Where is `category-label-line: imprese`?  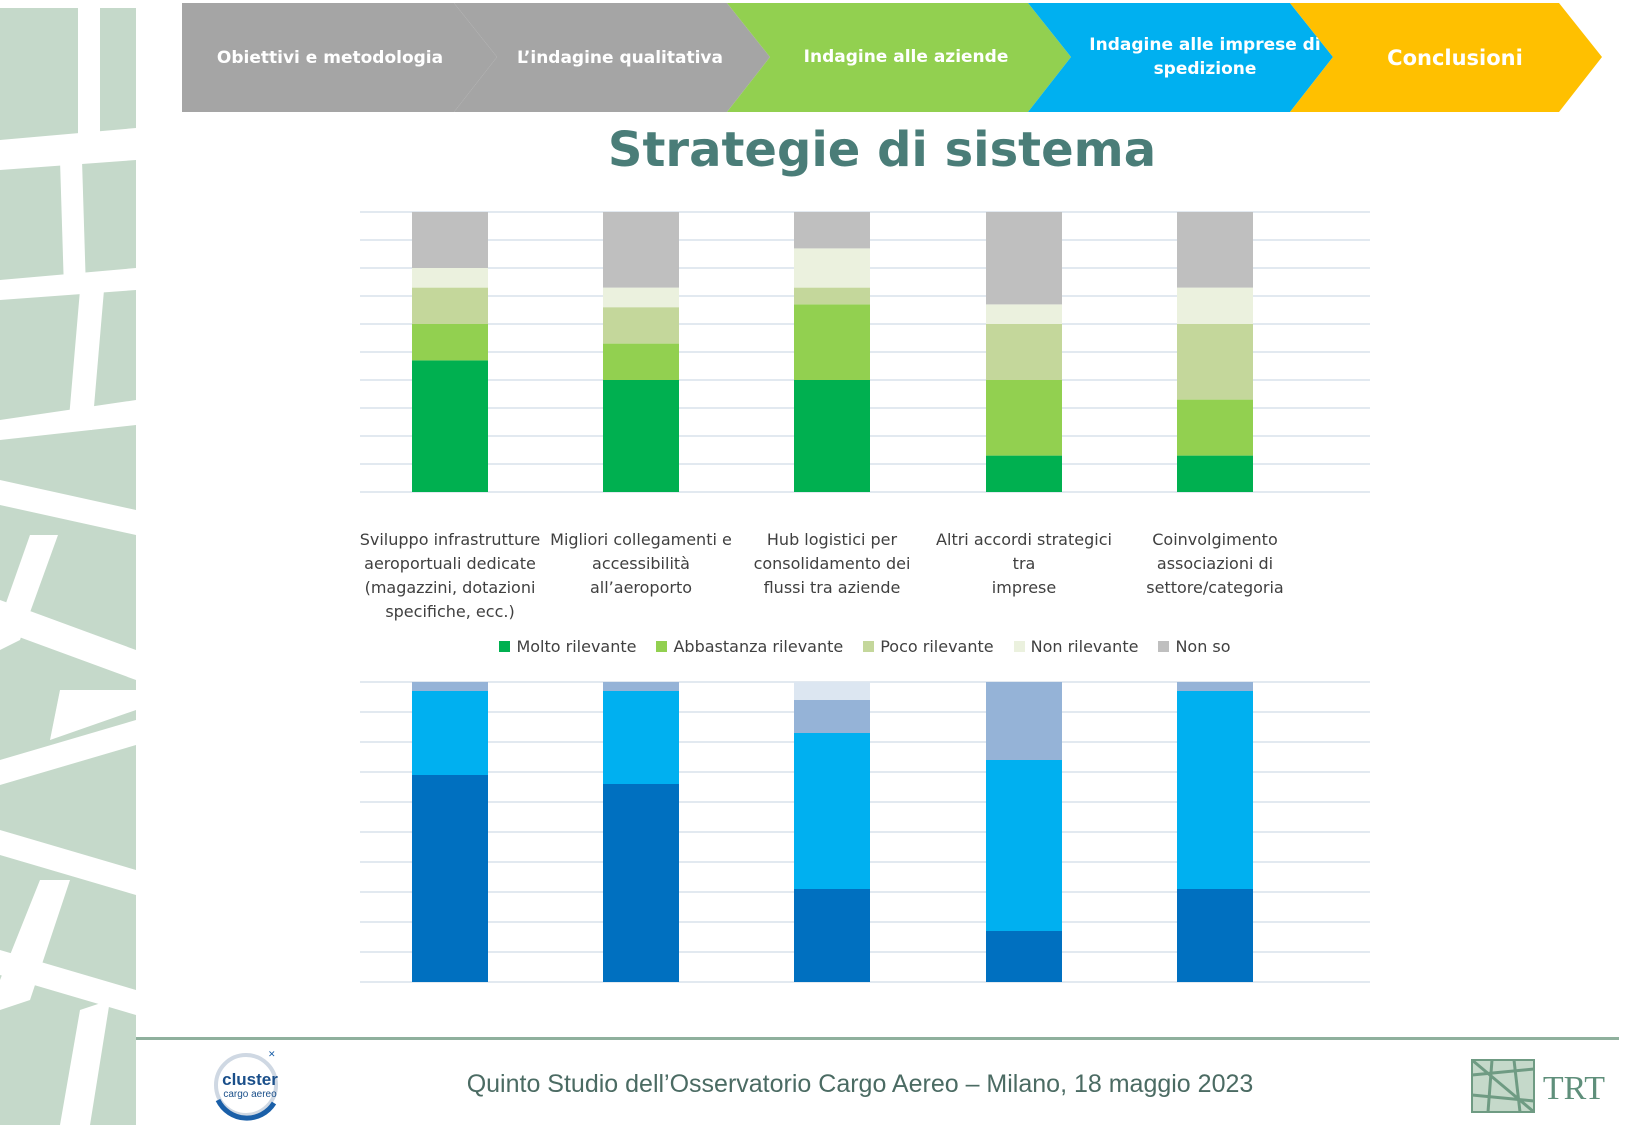
category-label-line: imprese is located at coordinates (1024, 587).